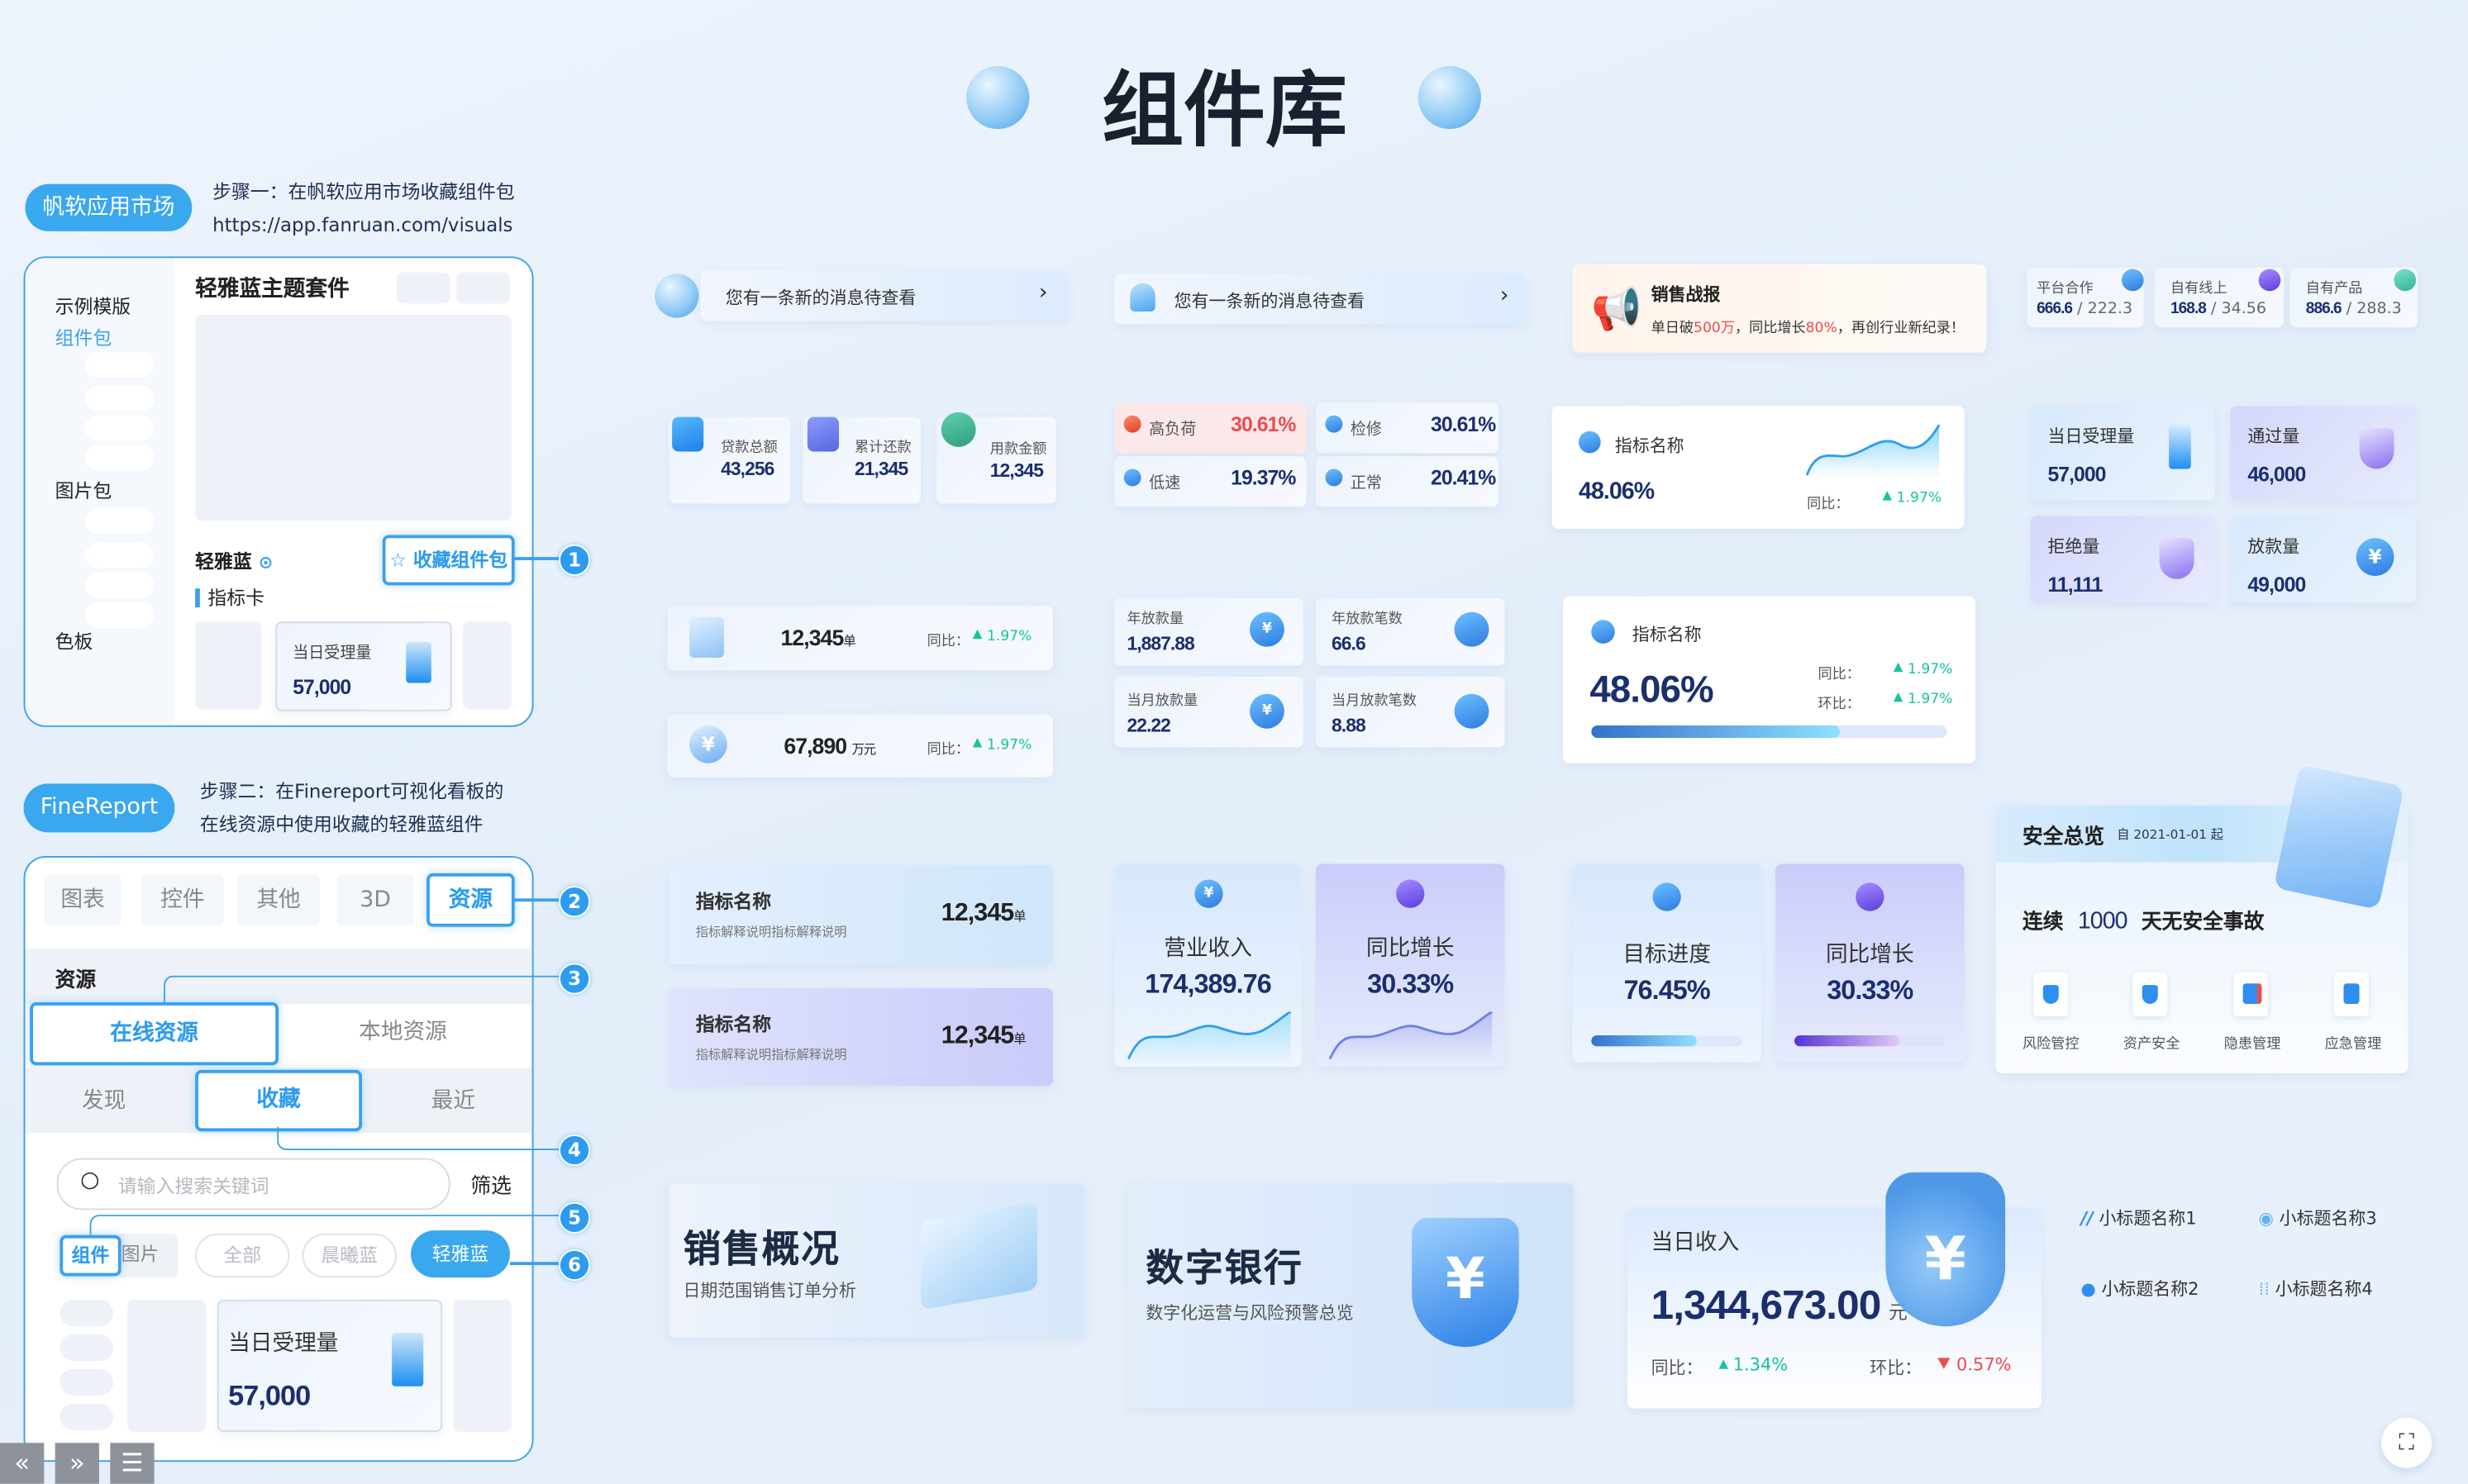 The height and width of the screenshot is (1484, 2468). What do you see at coordinates (229, 665) in the screenshot?
I see `placeholder-card` at bounding box center [229, 665].